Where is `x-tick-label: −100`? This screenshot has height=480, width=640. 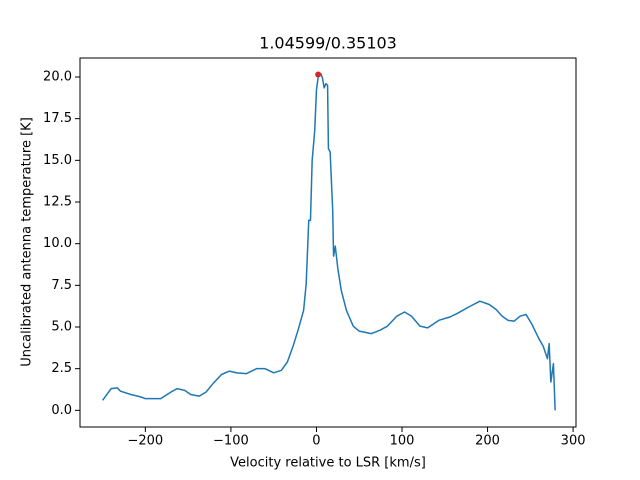
x-tick-label: −100 is located at coordinates (231, 441).